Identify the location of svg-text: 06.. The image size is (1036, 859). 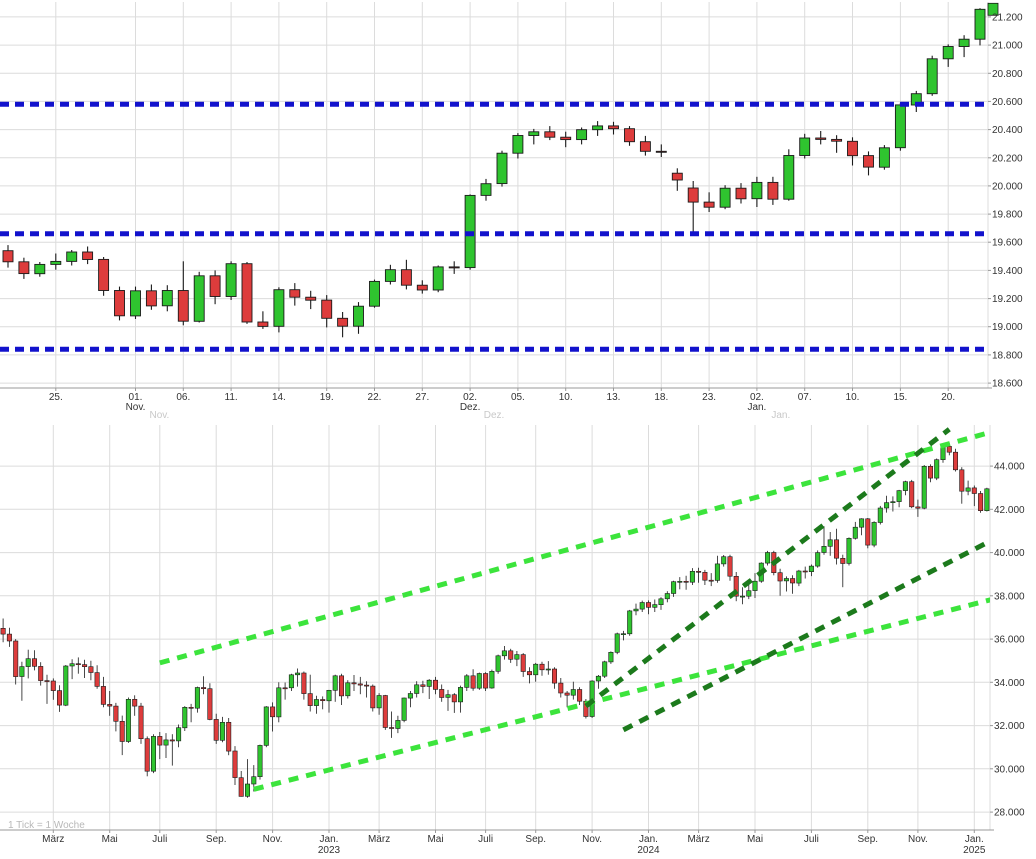
(183, 397).